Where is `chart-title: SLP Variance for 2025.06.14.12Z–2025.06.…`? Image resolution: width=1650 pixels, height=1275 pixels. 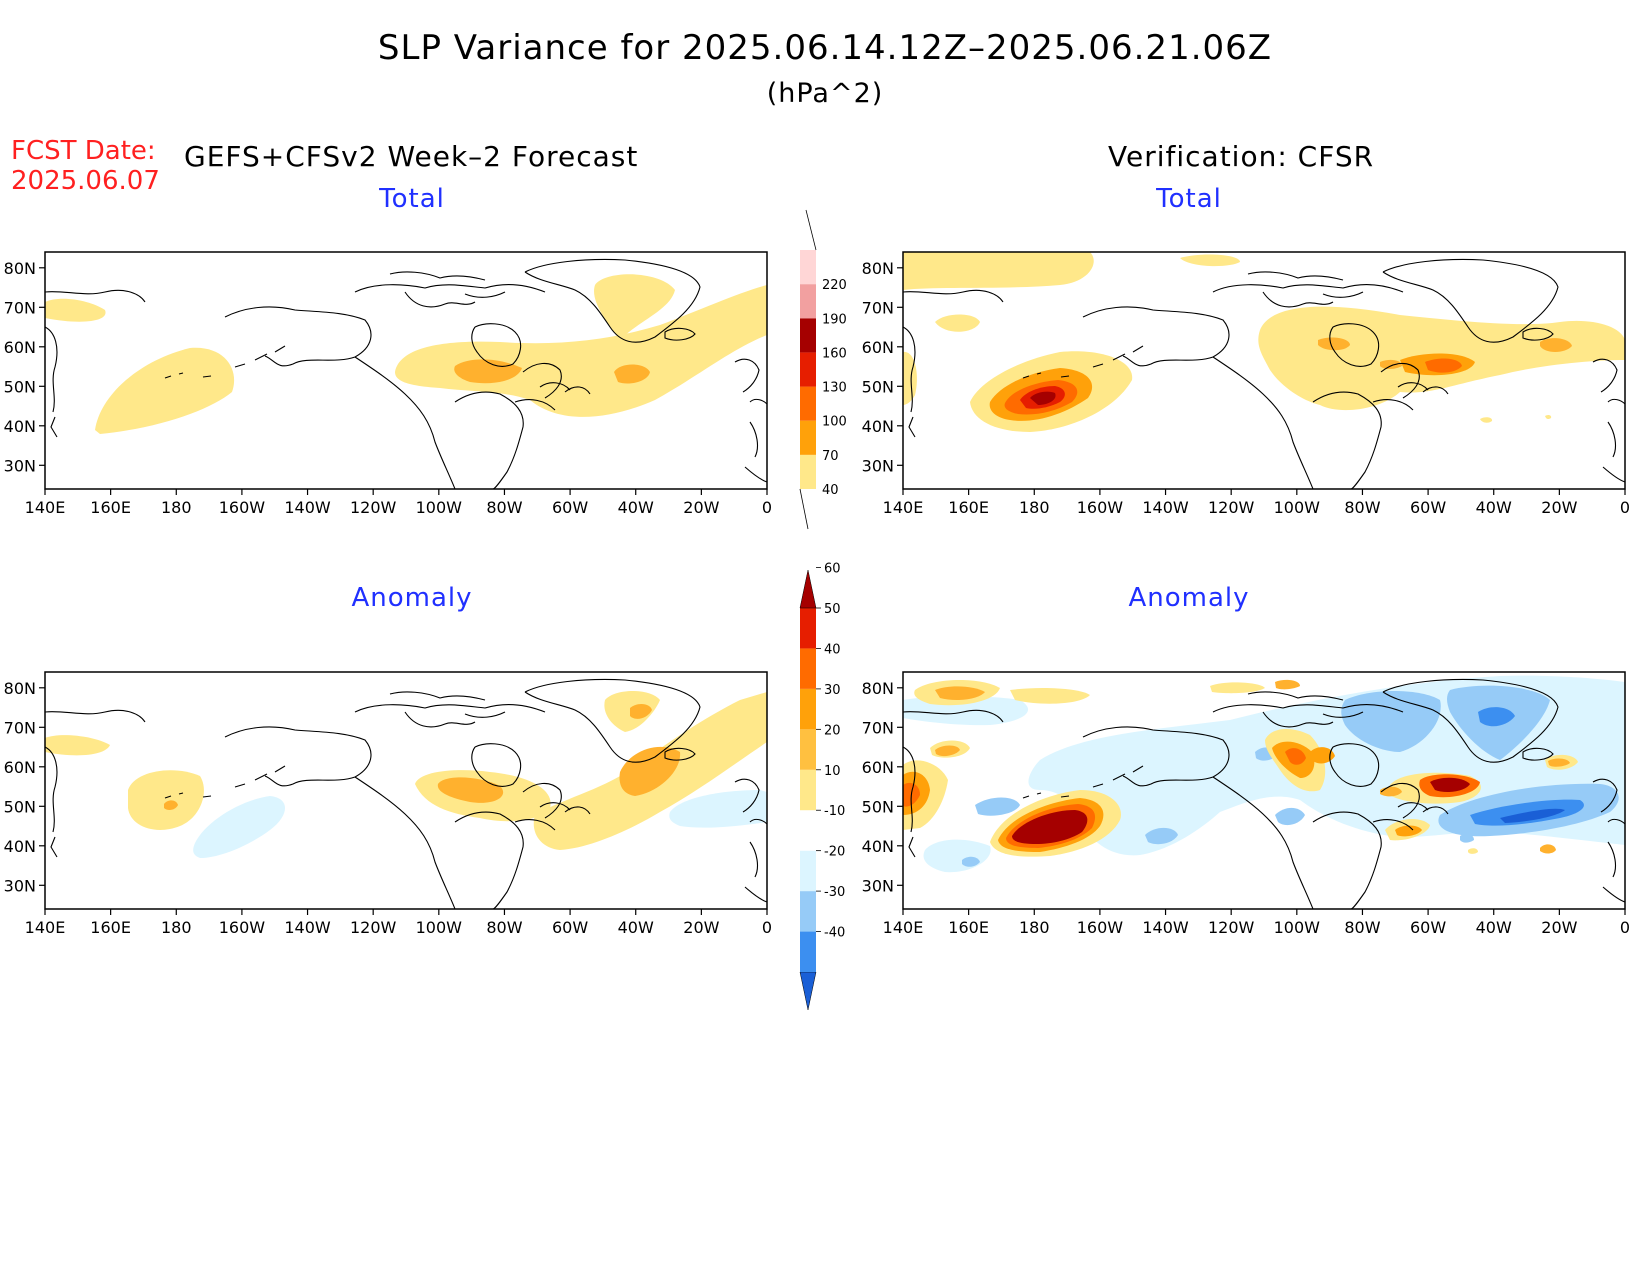 chart-title: SLP Variance for 2025.06.14.12Z–2025.06.… is located at coordinates (825, 48).